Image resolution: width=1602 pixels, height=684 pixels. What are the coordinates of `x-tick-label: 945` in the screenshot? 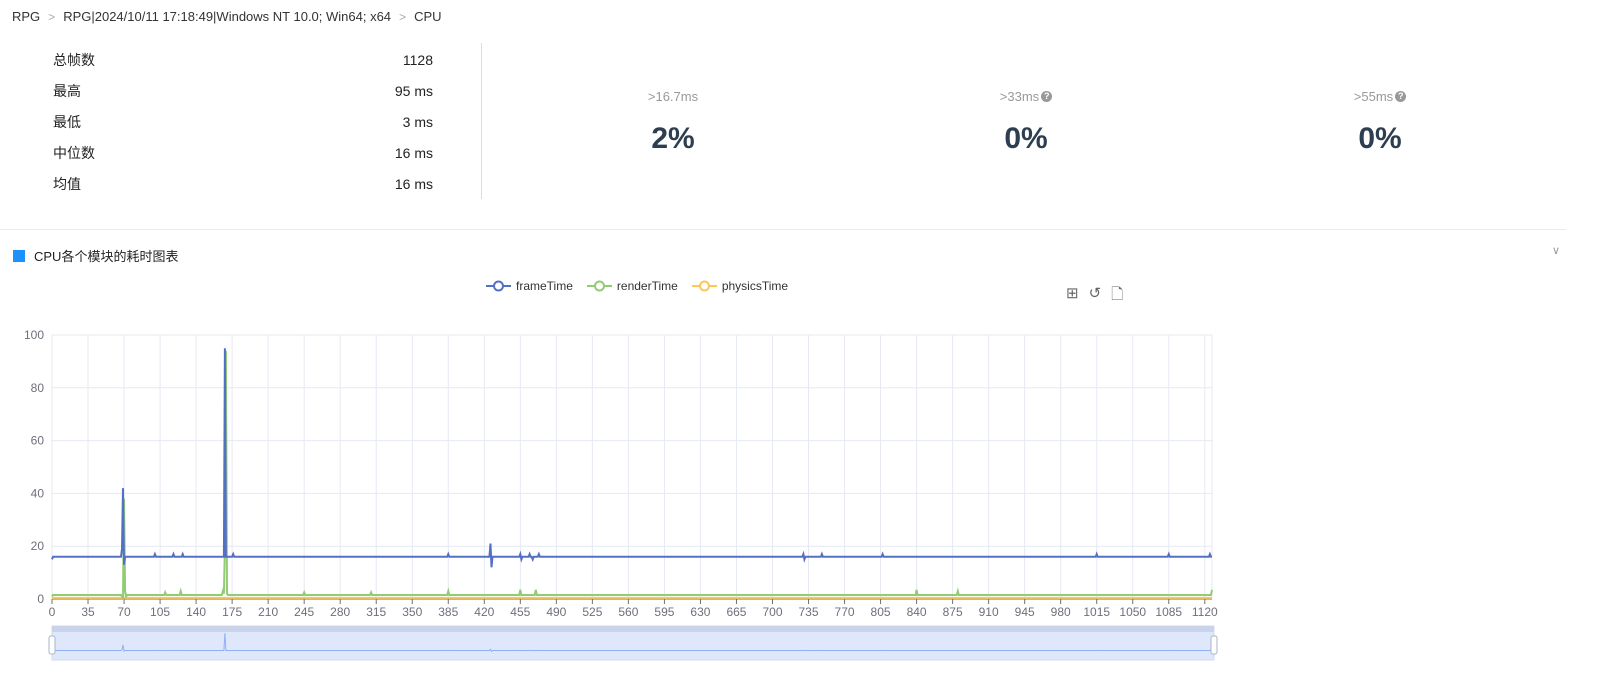 It's located at (1025, 612).